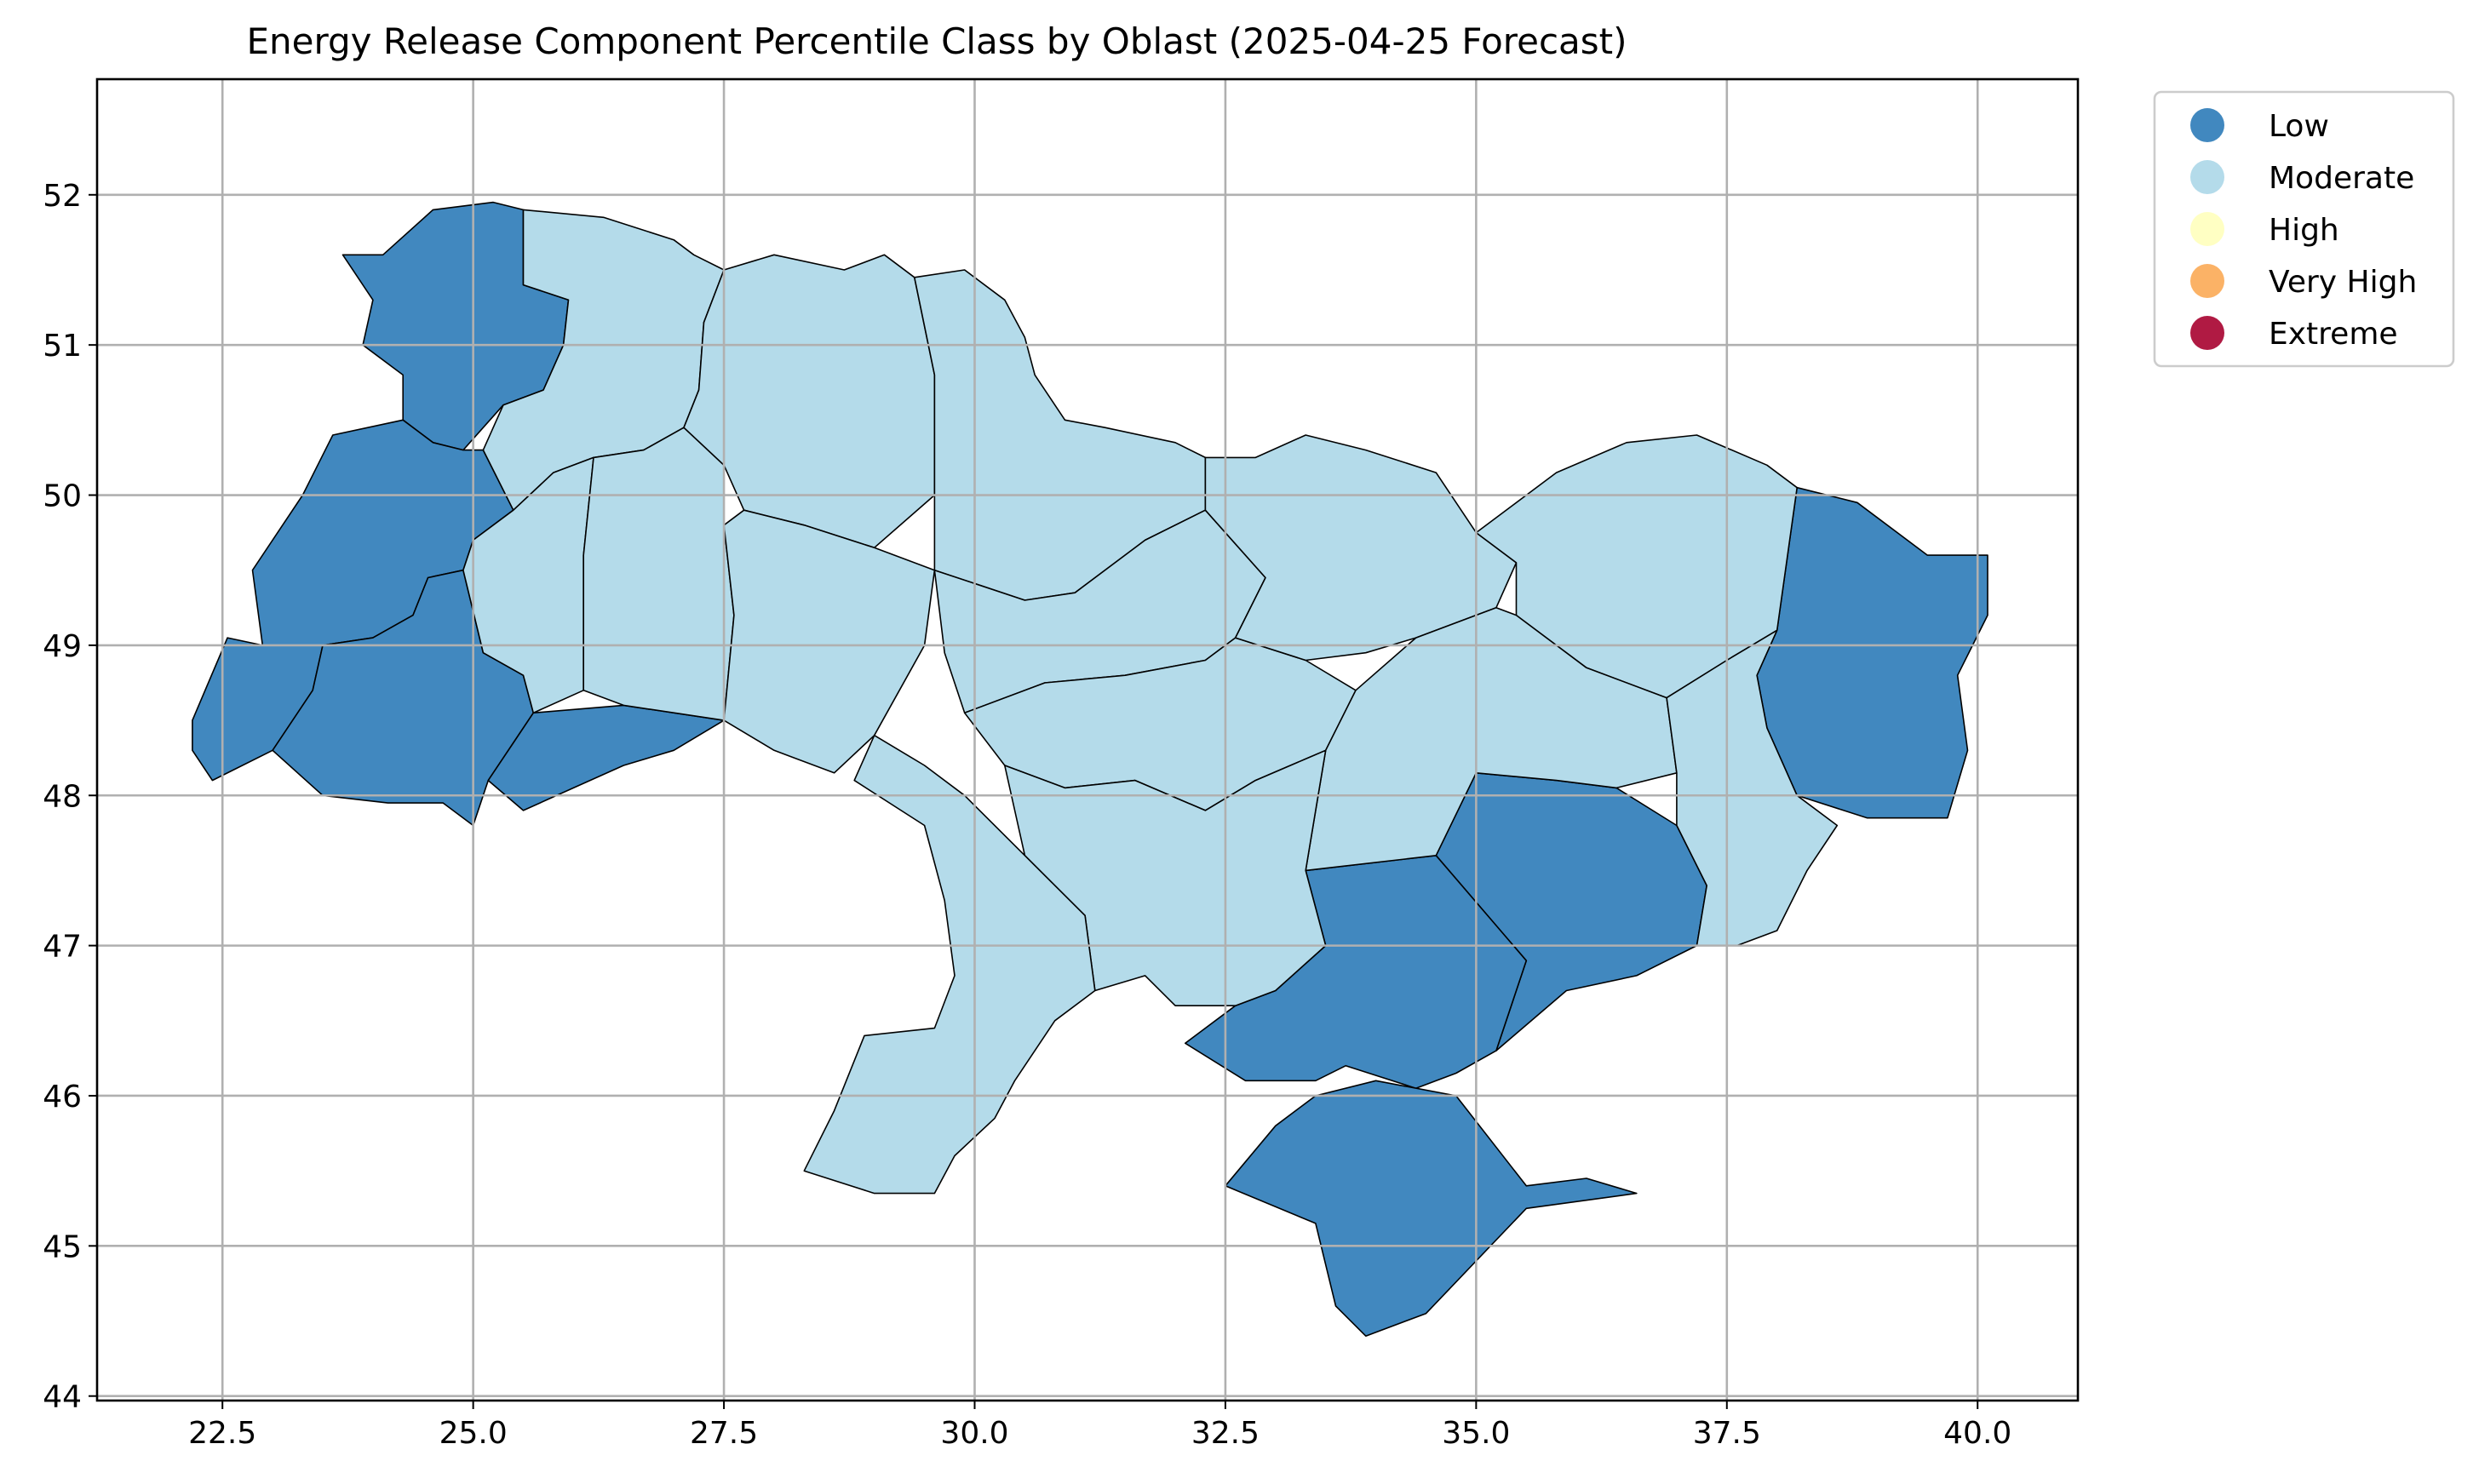 This screenshot has height=1484, width=2479. Describe the element at coordinates (1872, 652) in the screenshot. I see `region-5-low` at that location.